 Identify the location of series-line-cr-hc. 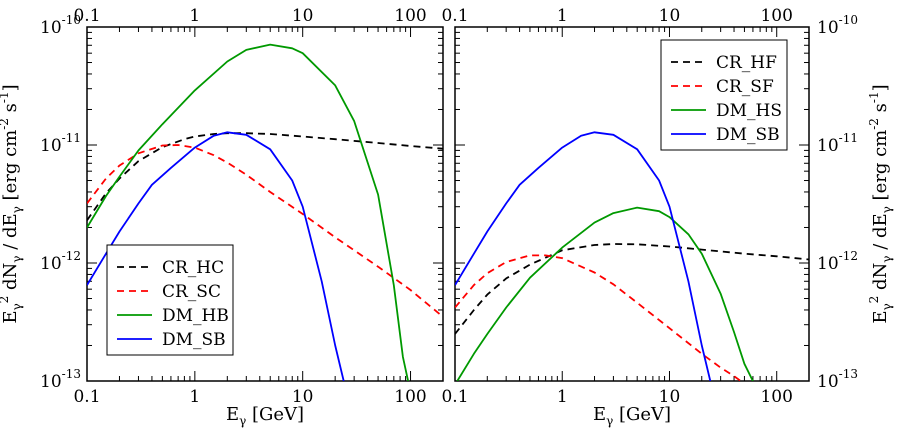
(265, 176).